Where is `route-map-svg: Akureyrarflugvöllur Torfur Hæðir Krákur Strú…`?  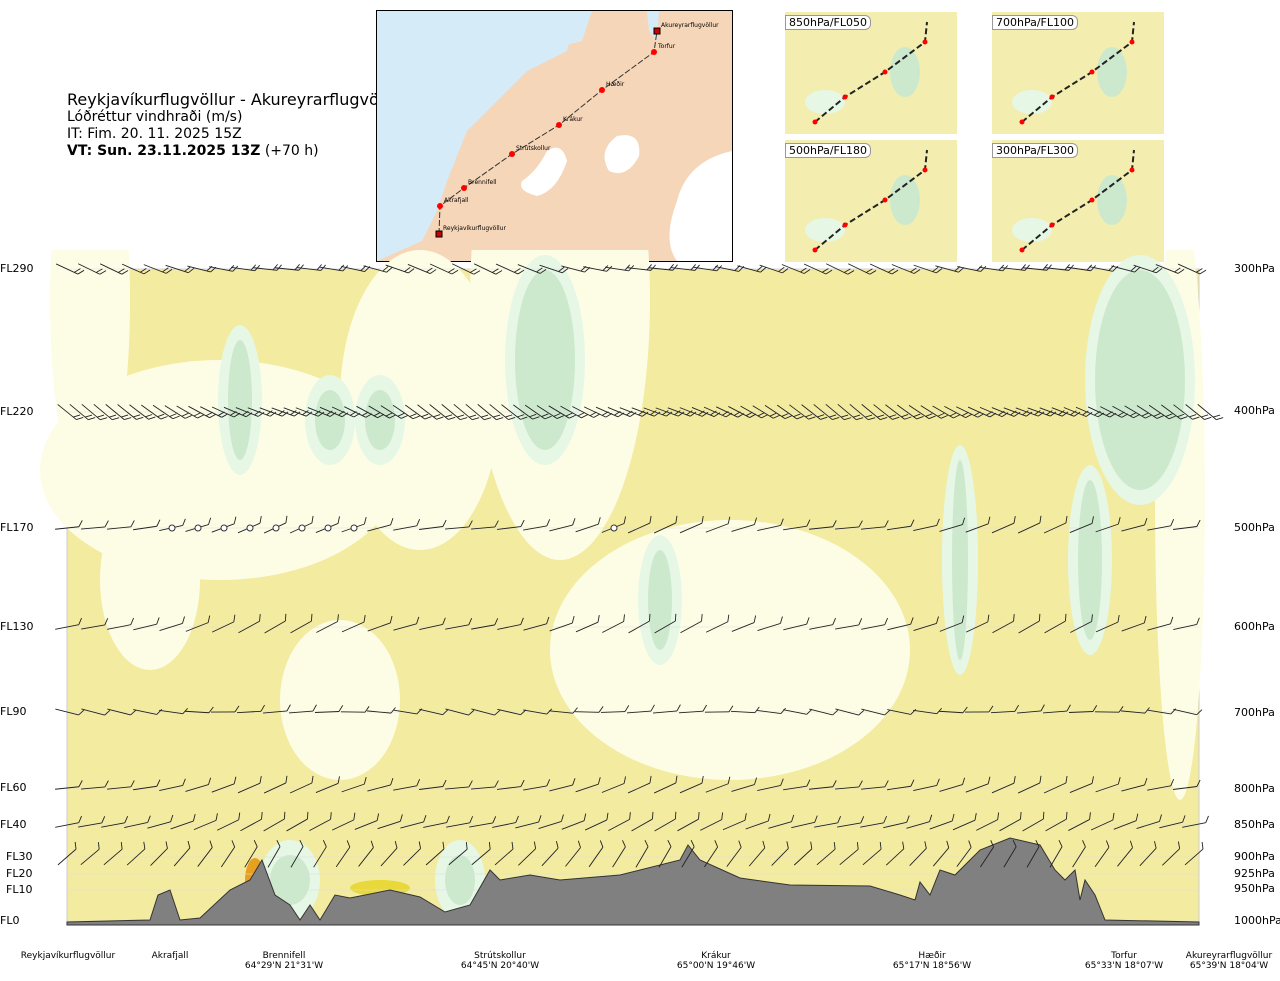 route-map-svg: Akureyrarflugvöllur Torfur Hæðir Krákur Strú… is located at coordinates (554, 136).